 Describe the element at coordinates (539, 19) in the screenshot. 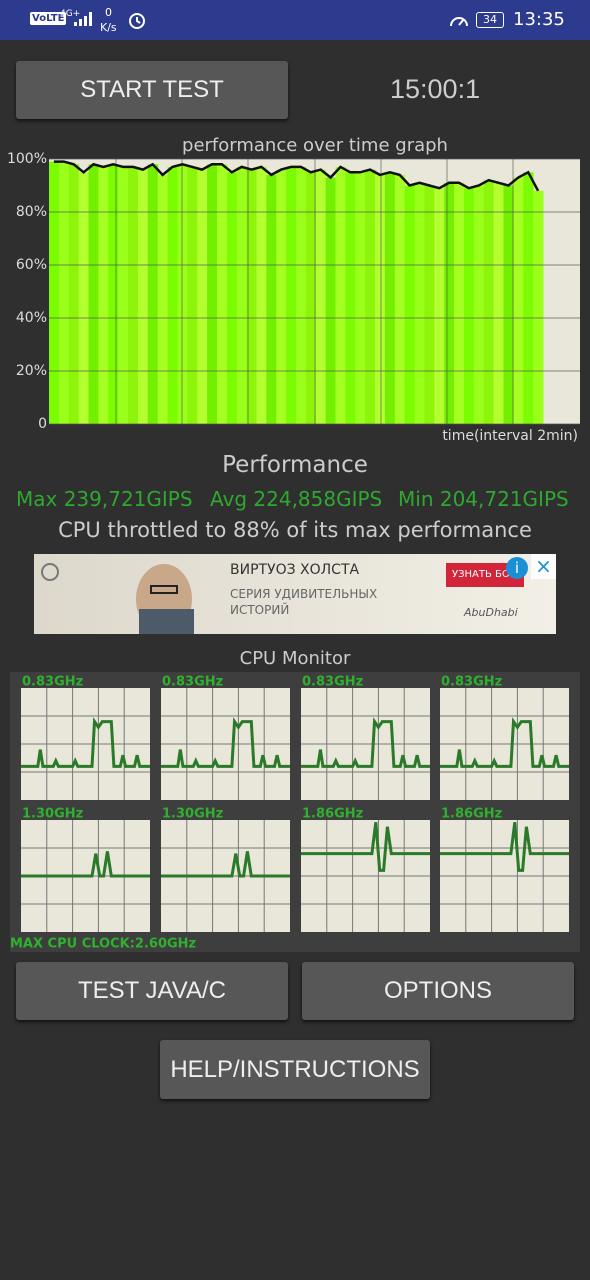

I see `clock: 13:35` at that location.